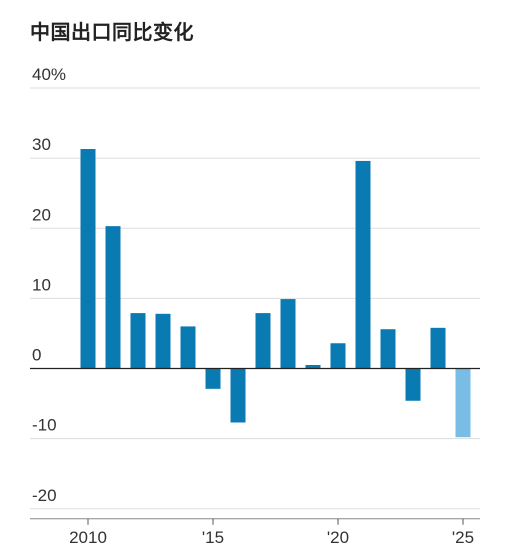 The height and width of the screenshot is (553, 514). What do you see at coordinates (41, 144) in the screenshot?
I see `y-tick-label: 30` at bounding box center [41, 144].